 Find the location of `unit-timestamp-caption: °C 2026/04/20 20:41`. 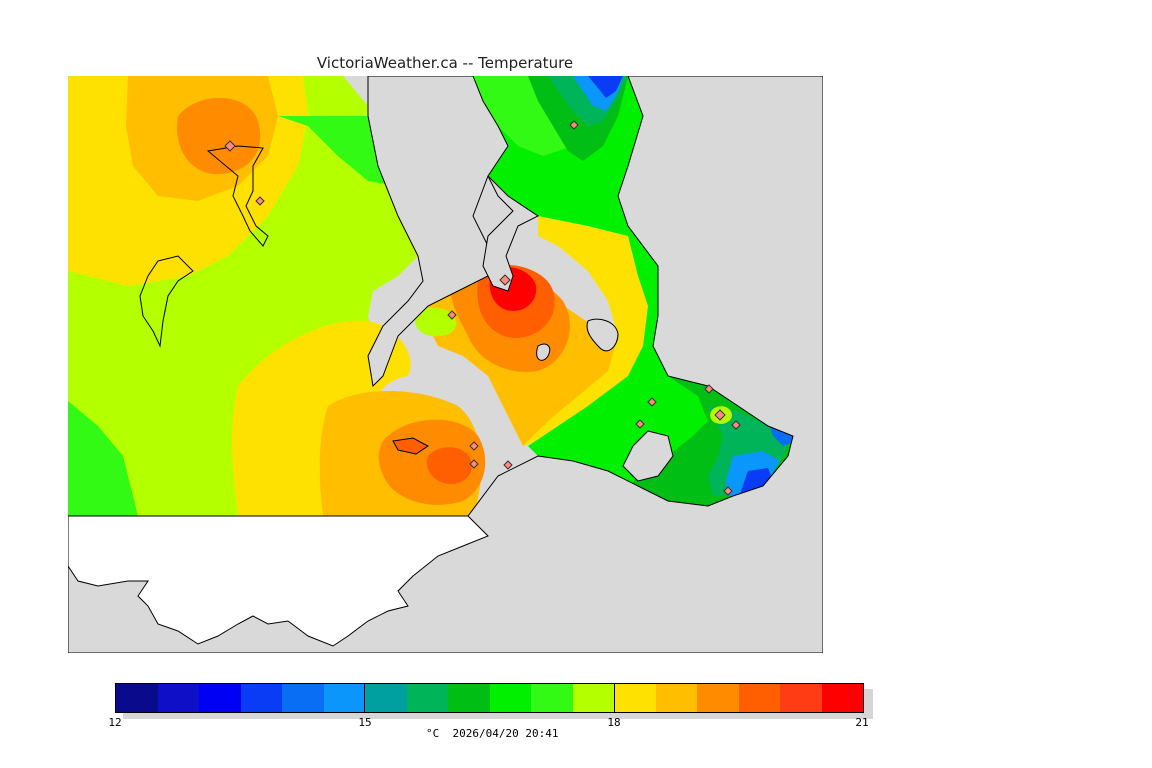

unit-timestamp-caption: °C 2026/04/20 20:41 is located at coordinates (492, 733).